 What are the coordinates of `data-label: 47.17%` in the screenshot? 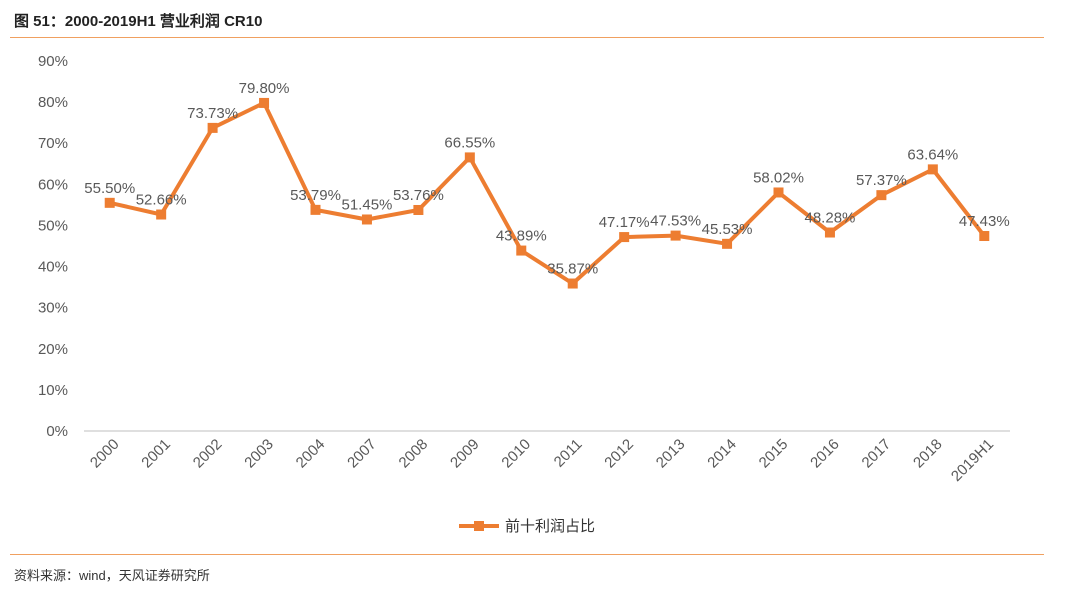 It's located at (624, 222).